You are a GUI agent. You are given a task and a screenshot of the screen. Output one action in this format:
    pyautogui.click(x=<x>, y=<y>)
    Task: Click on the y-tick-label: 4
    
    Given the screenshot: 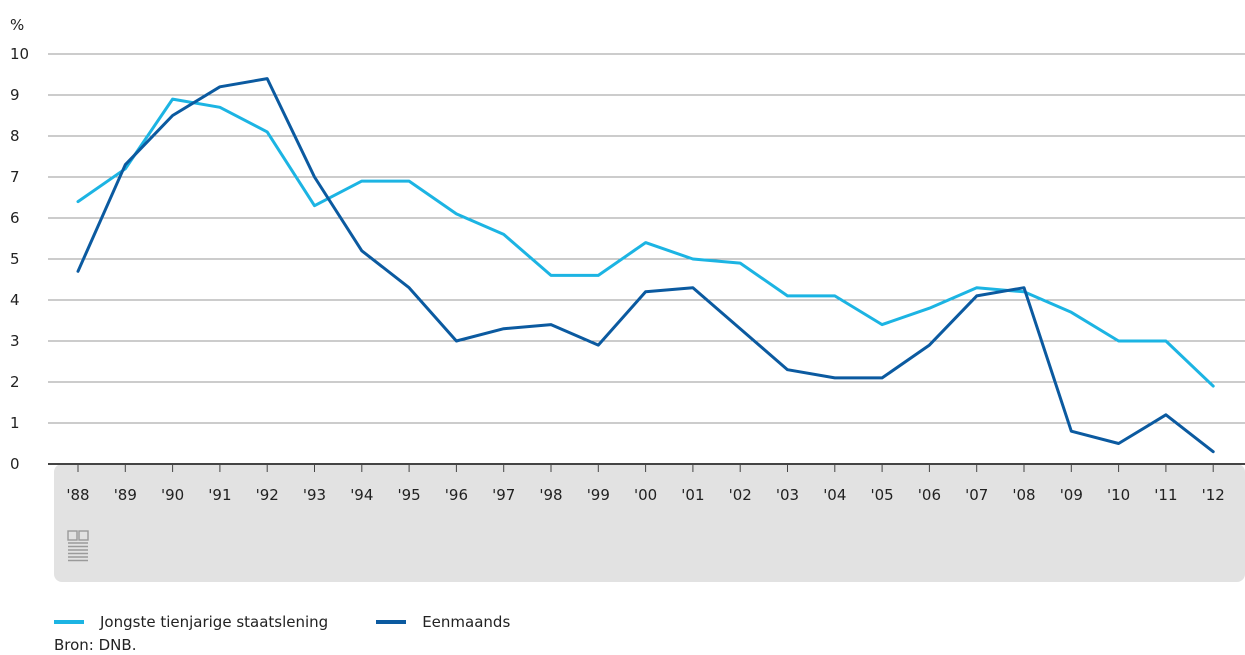 What is the action you would take?
    pyautogui.click(x=15, y=300)
    